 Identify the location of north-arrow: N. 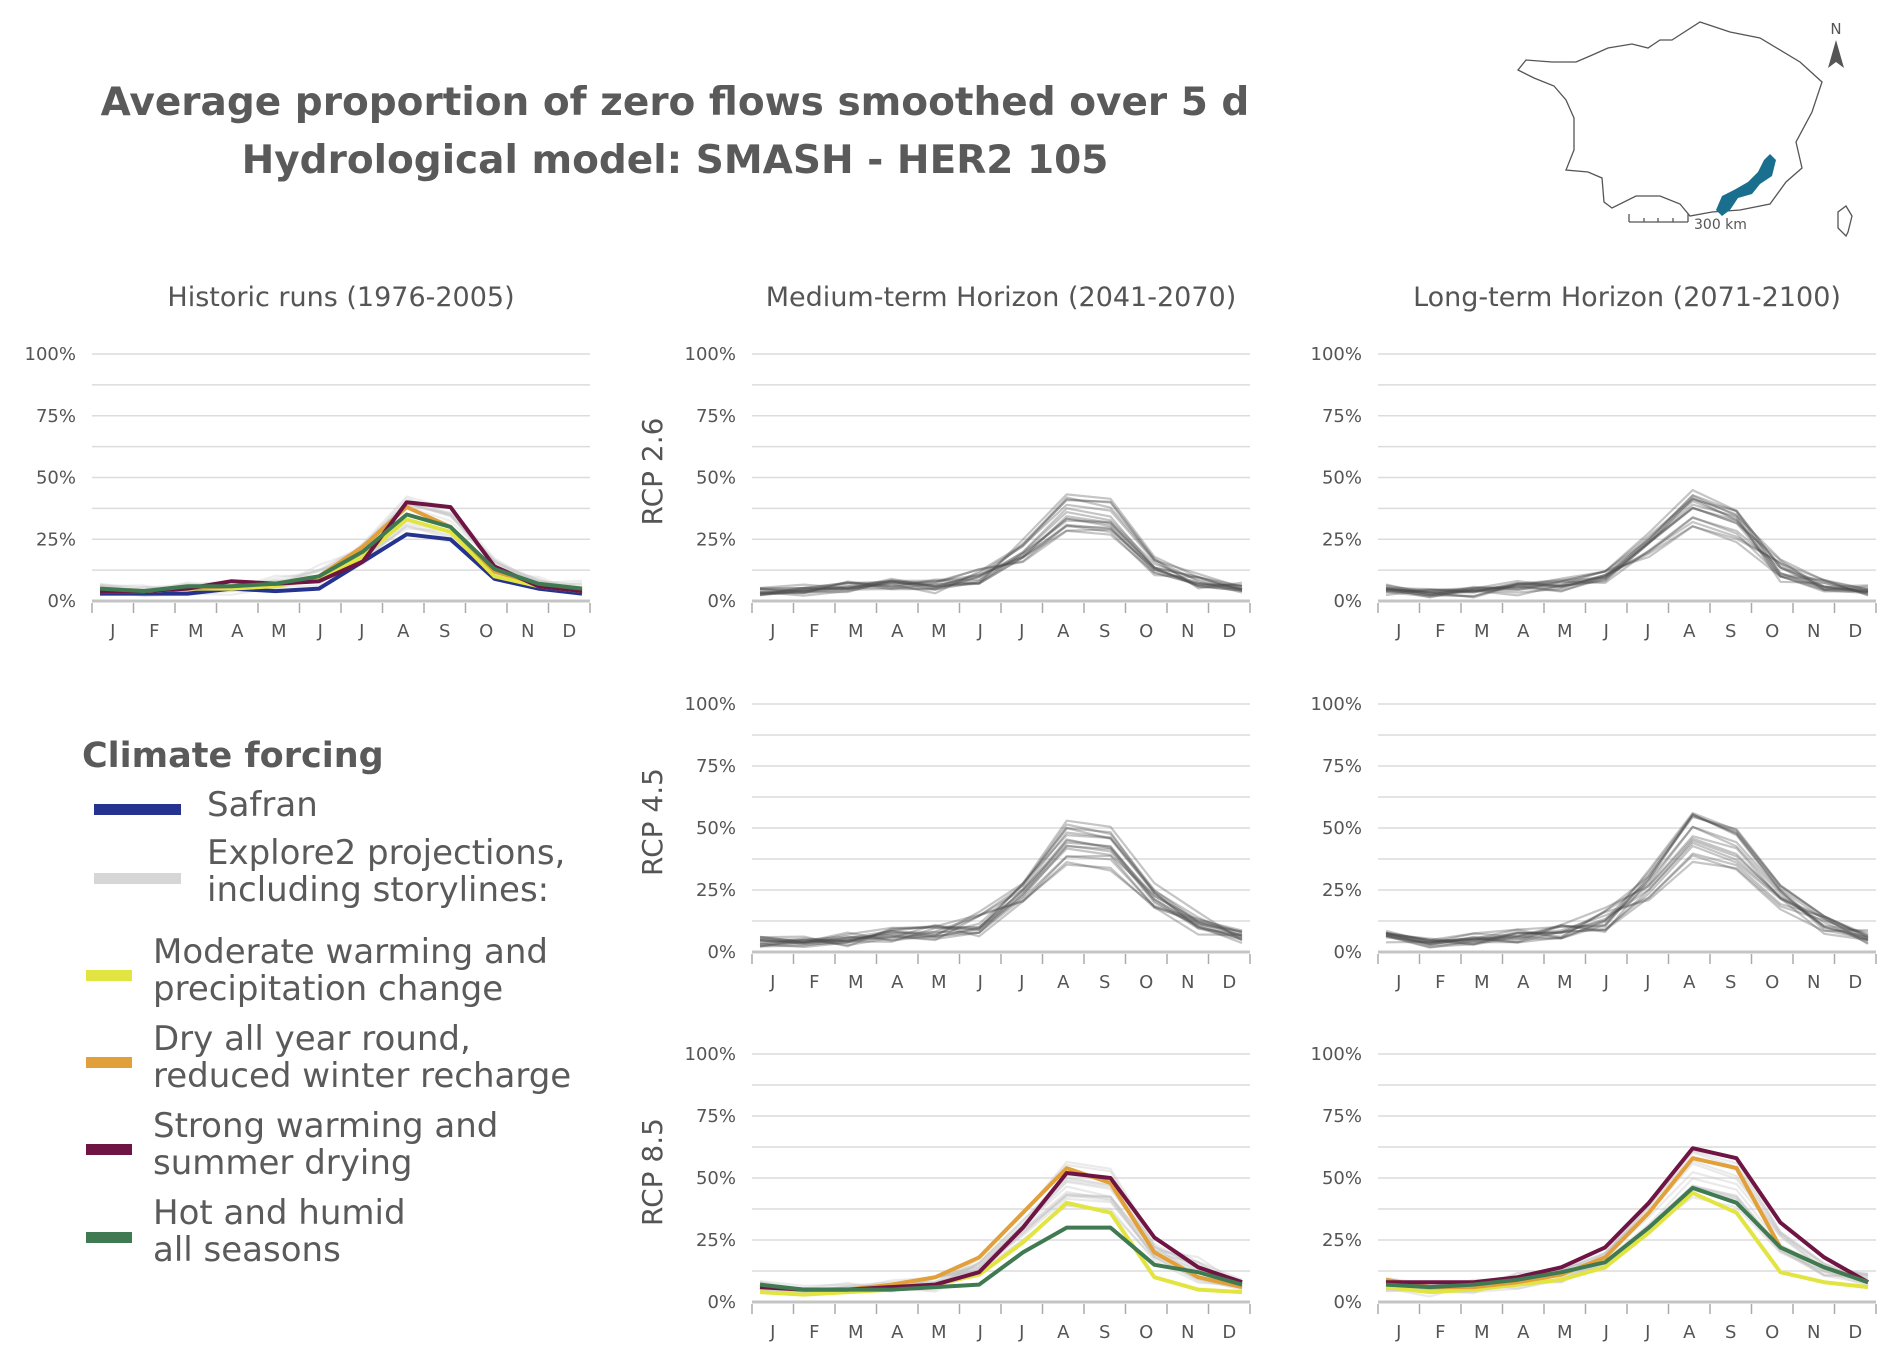
(1836, 44).